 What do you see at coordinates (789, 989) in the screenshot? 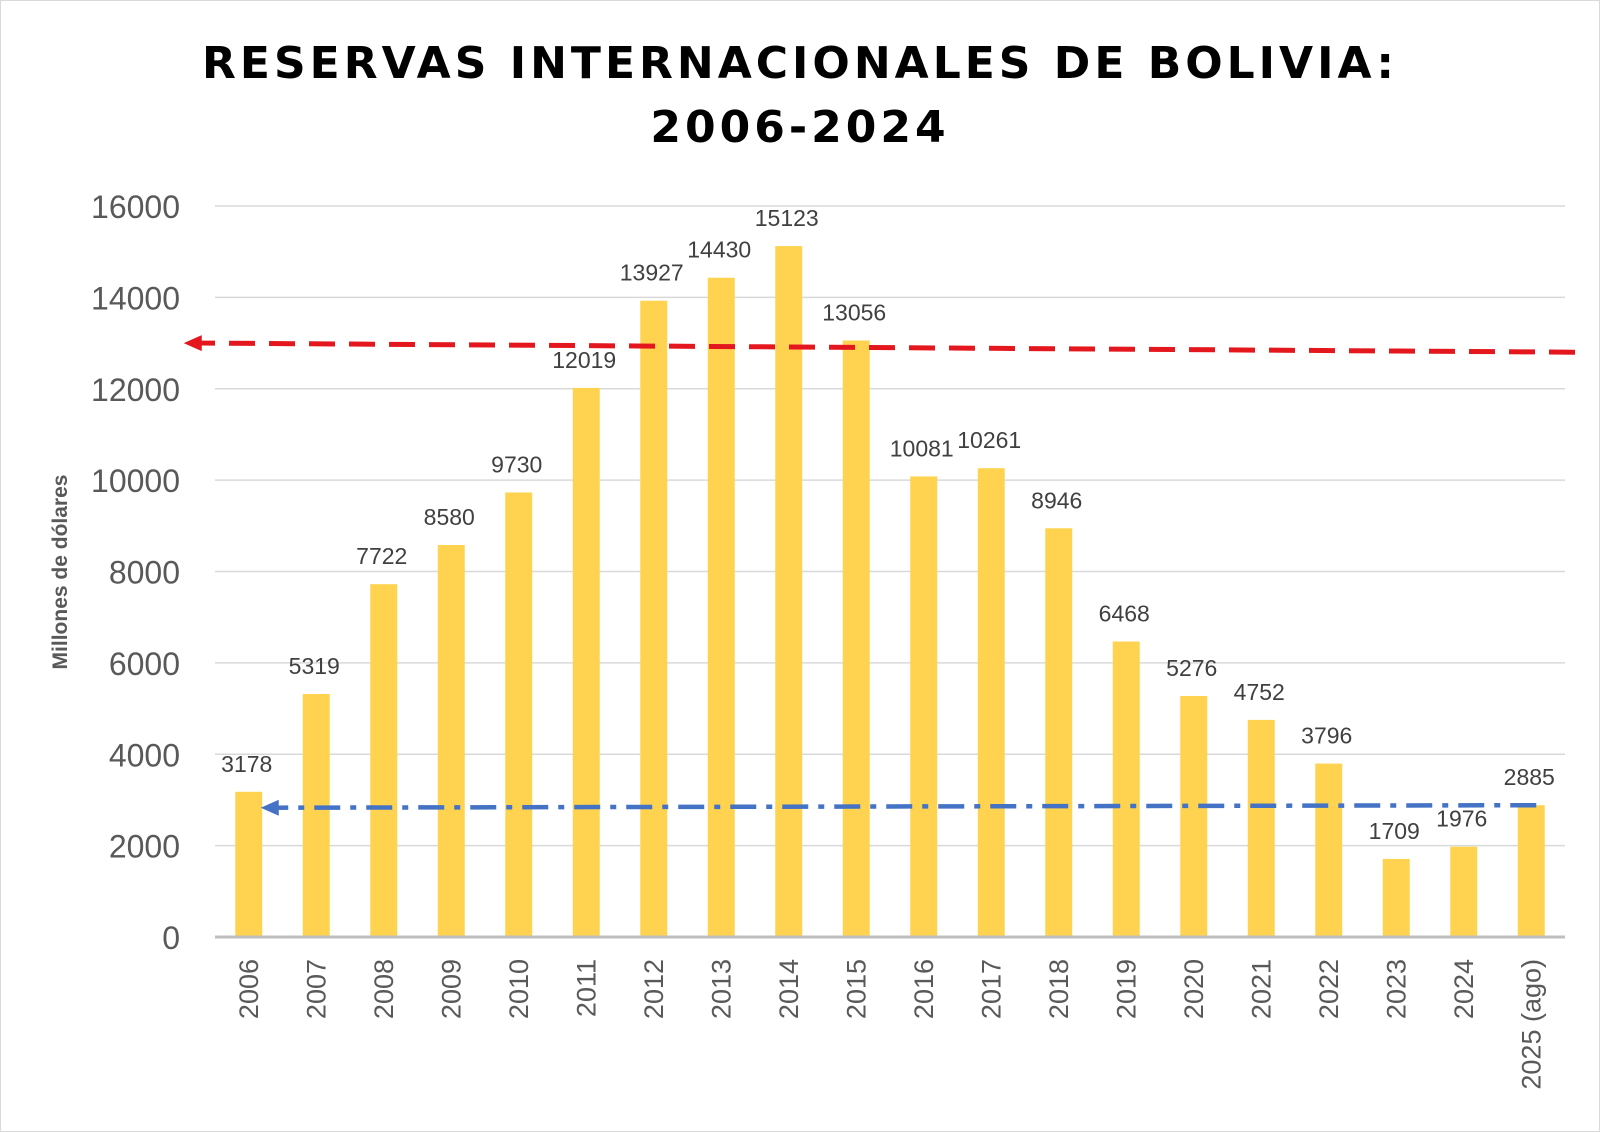
I see `x-tick-label: 2014` at bounding box center [789, 989].